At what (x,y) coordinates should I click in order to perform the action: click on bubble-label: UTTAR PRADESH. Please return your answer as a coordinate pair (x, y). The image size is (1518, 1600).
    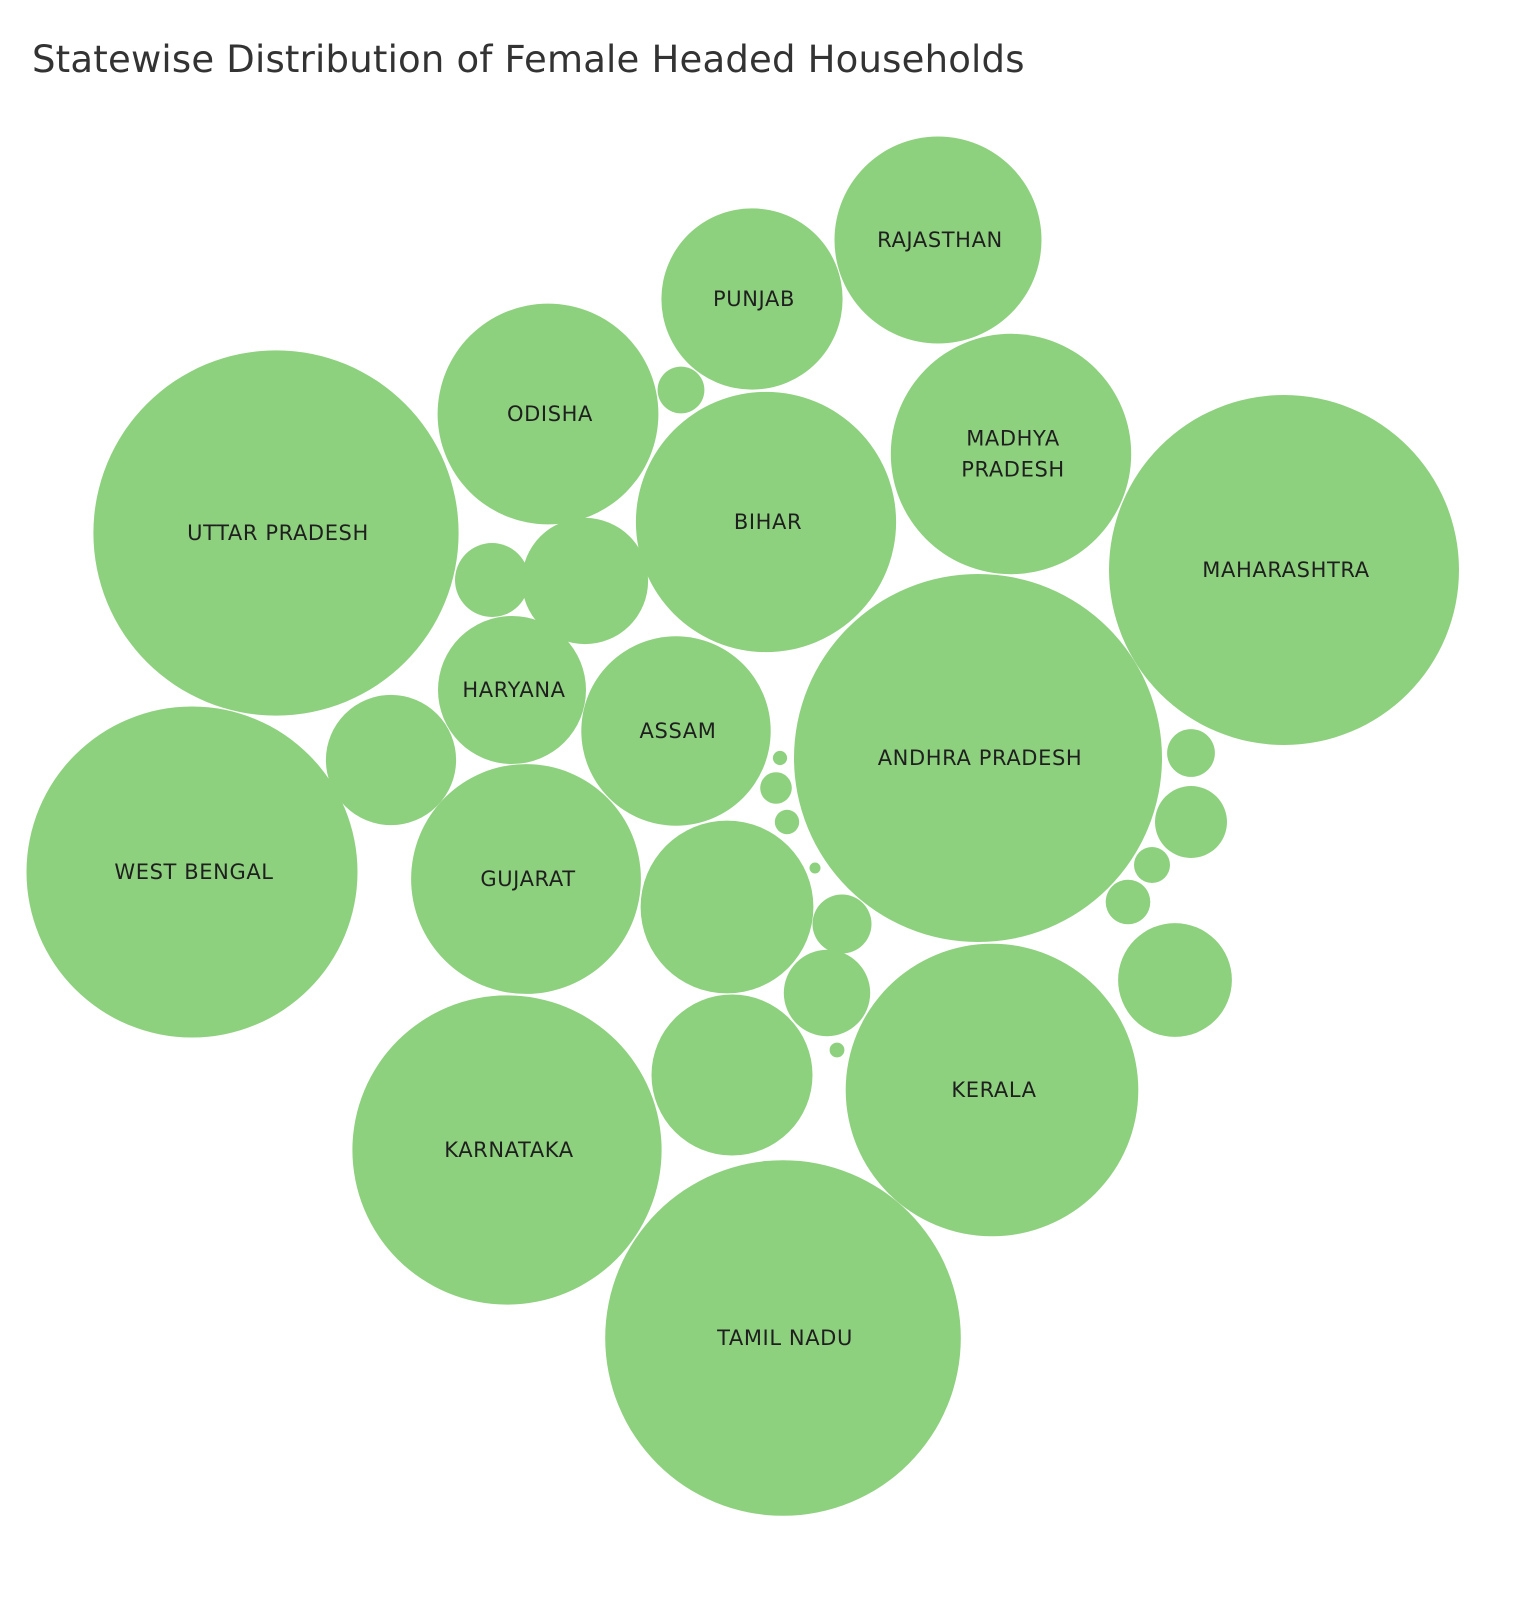
    Looking at the image, I should click on (278, 533).